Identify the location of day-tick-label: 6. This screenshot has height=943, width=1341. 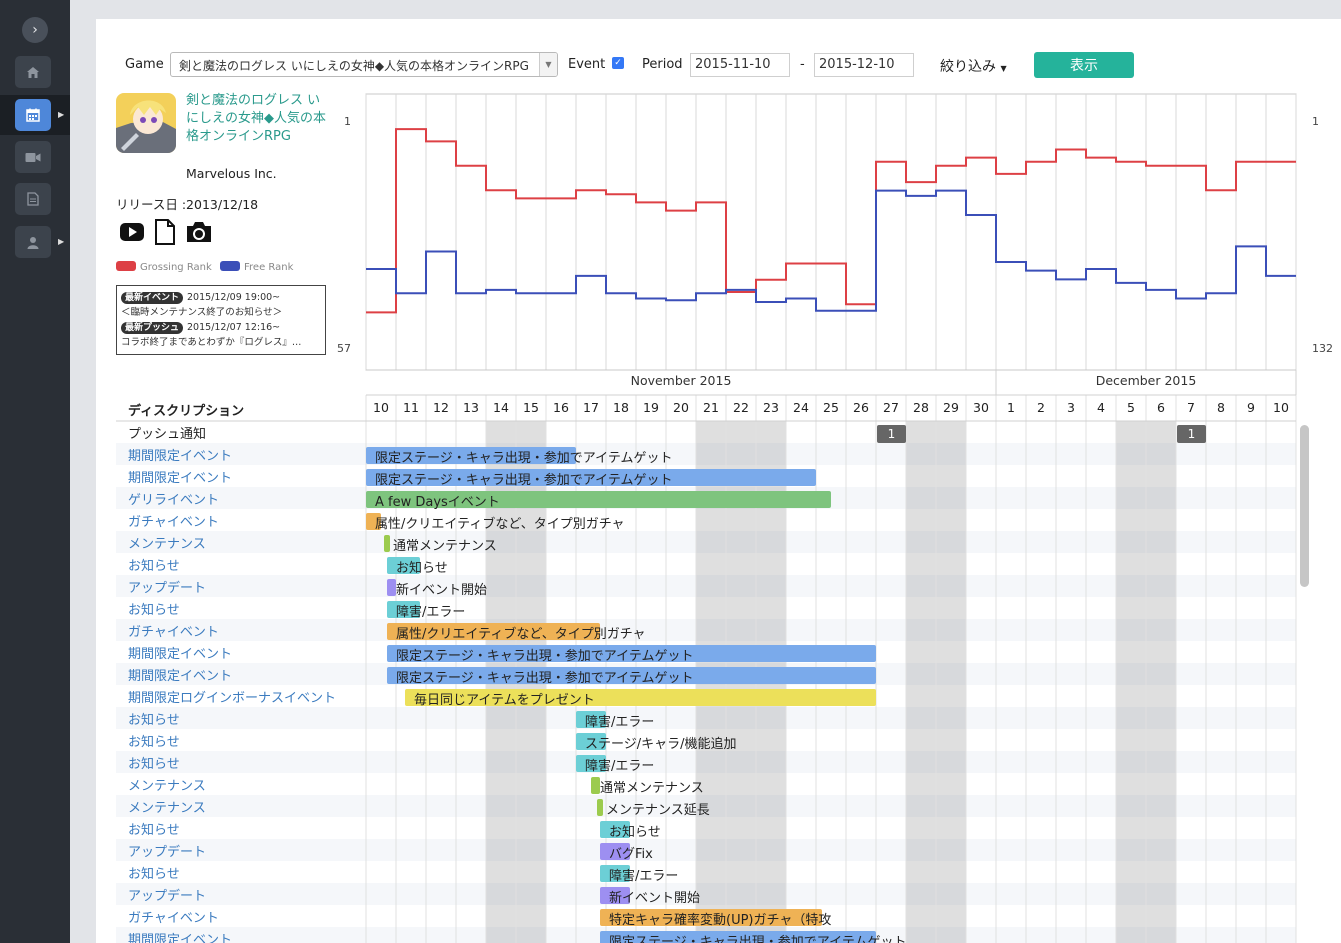
(1161, 407).